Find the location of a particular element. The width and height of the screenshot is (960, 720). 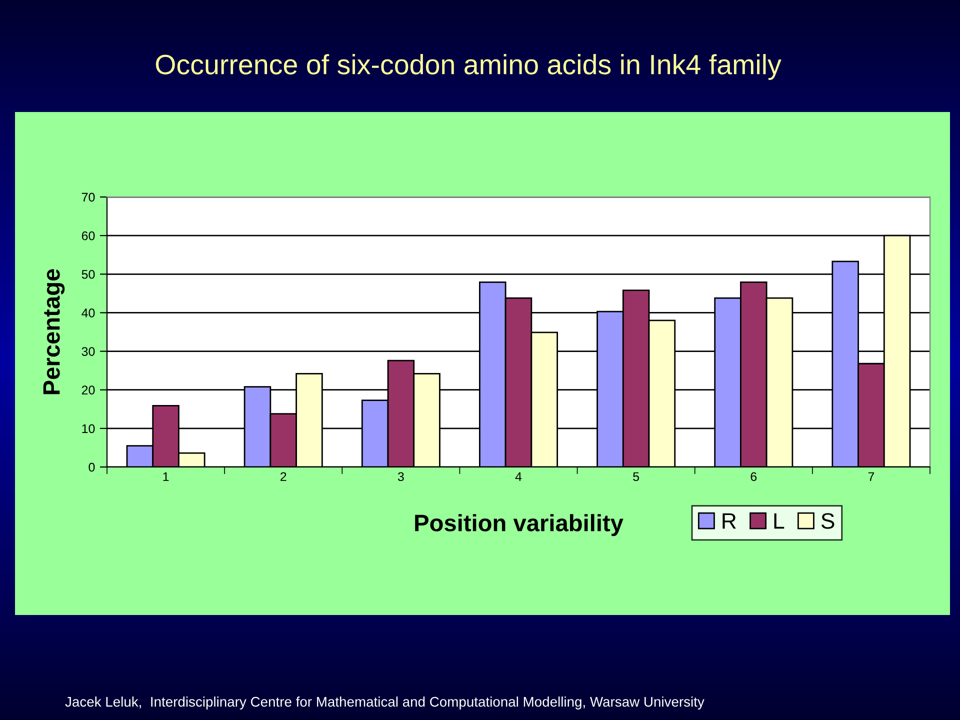

legend-label: L is located at coordinates (779, 521).